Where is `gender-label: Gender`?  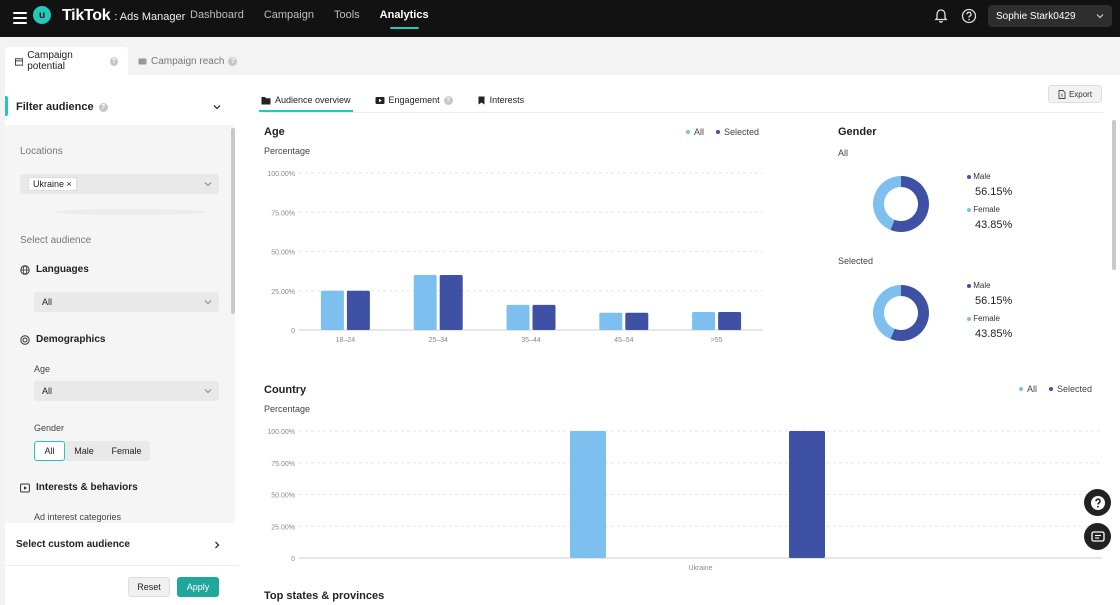 gender-label: Gender is located at coordinates (49, 428).